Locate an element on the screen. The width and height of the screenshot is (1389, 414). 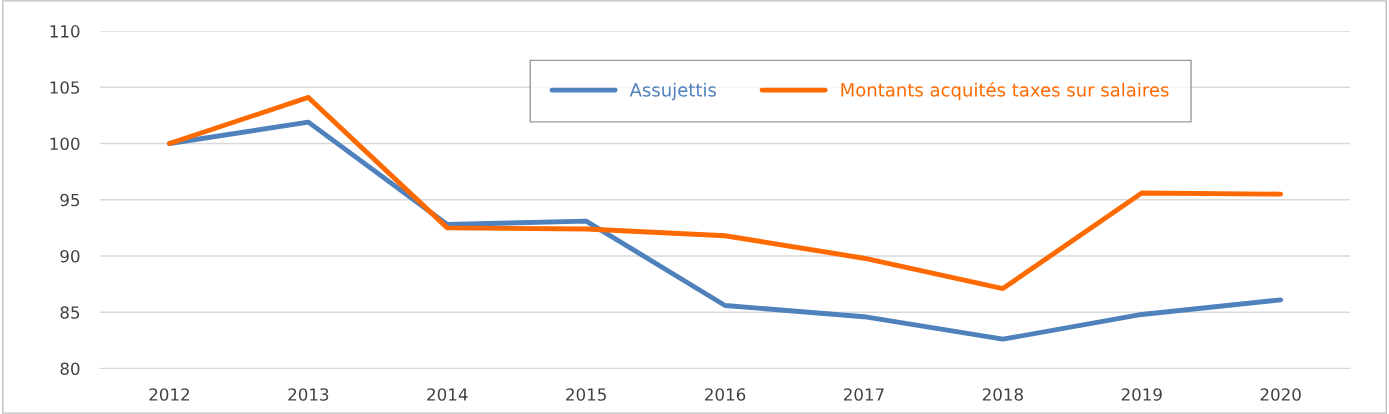
x-tick-label: 2012 is located at coordinates (169, 394).